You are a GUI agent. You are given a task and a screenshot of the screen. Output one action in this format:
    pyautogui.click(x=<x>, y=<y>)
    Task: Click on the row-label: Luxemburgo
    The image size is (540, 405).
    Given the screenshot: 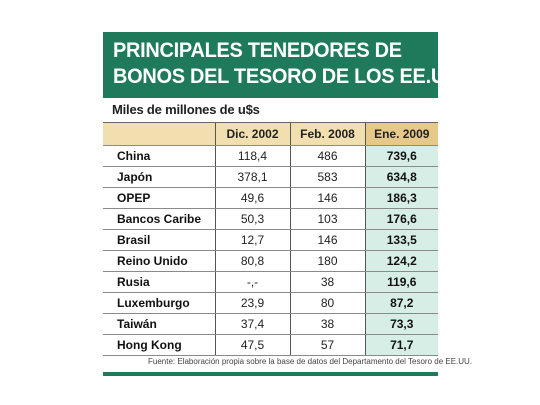 What is the action you would take?
    pyautogui.click(x=159, y=303)
    